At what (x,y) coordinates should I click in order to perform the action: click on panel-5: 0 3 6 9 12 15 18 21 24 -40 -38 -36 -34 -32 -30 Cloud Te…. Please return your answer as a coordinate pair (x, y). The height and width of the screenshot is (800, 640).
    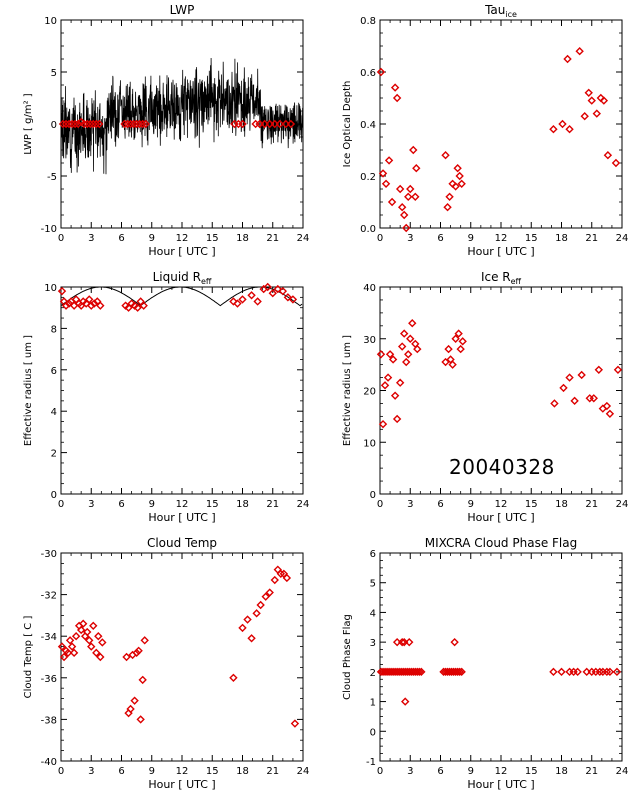
    Looking at the image, I should click on (166, 663).